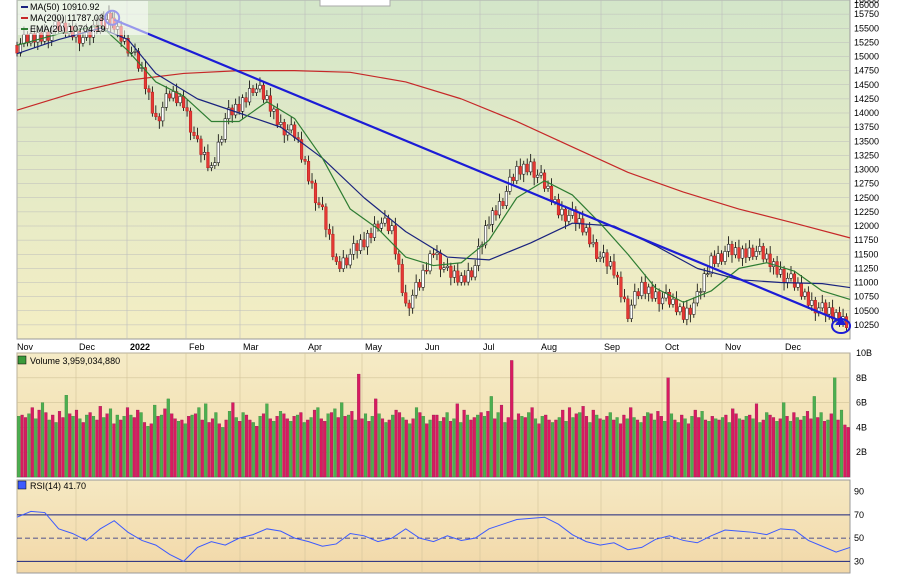 The width and height of the screenshot is (900, 576). I want to click on x-tick-label: Dec, so click(87, 347).